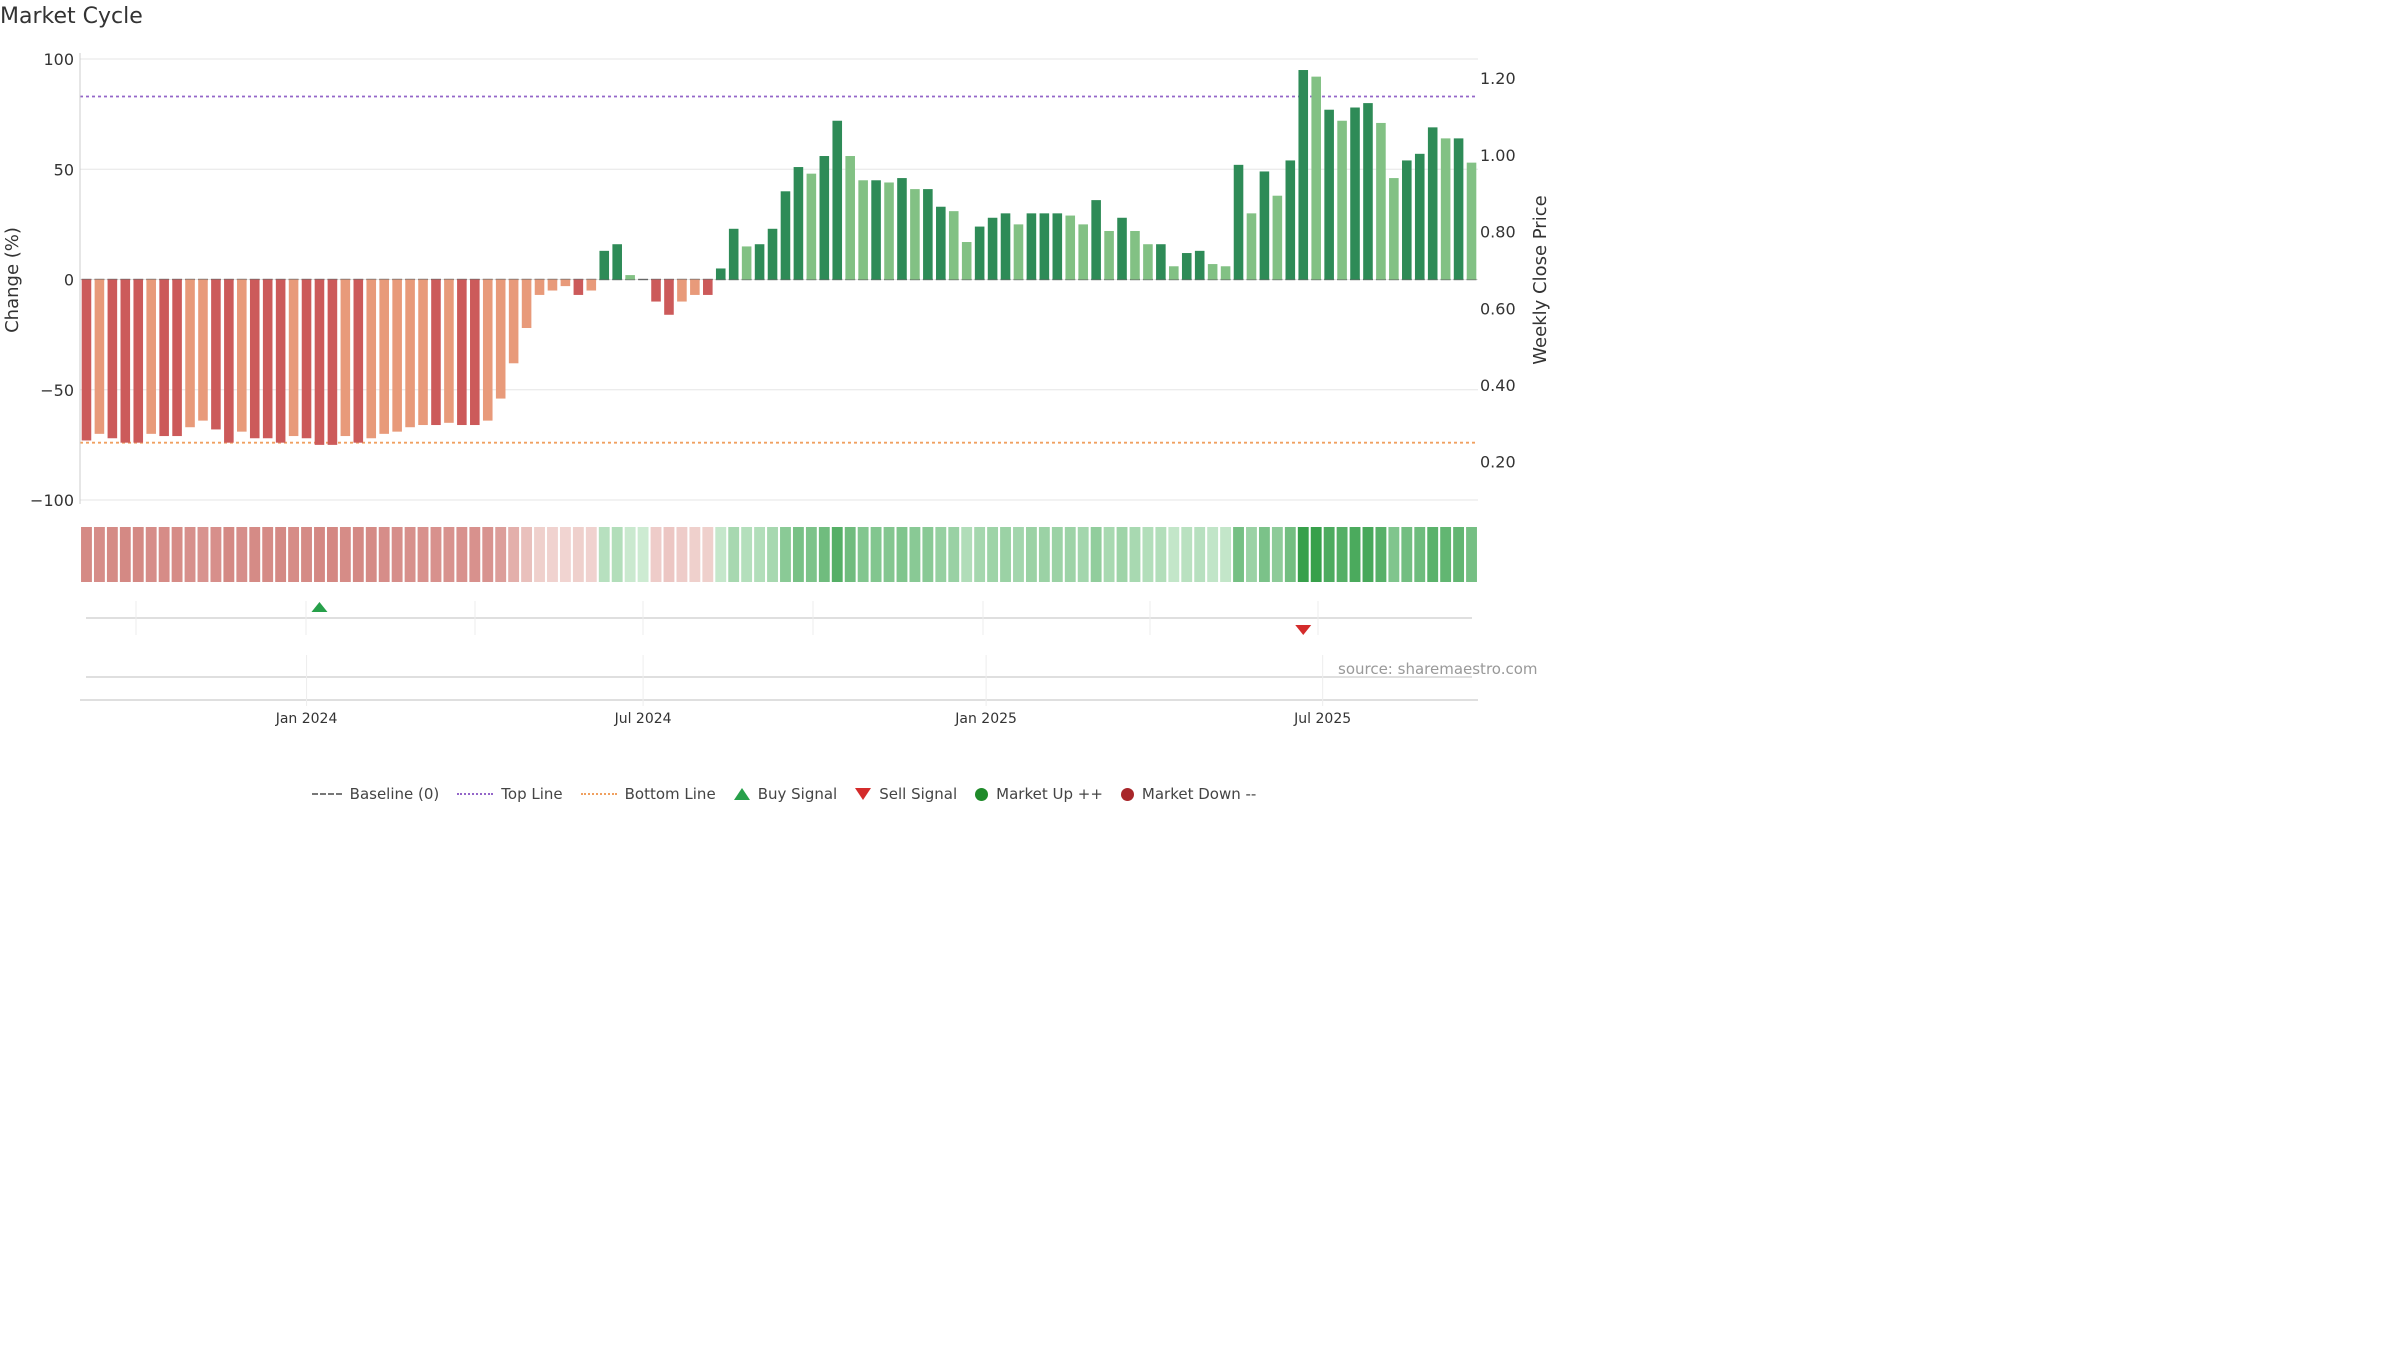  Describe the element at coordinates (918, 794) in the screenshot. I see `legend-label: Sell Signal` at that location.